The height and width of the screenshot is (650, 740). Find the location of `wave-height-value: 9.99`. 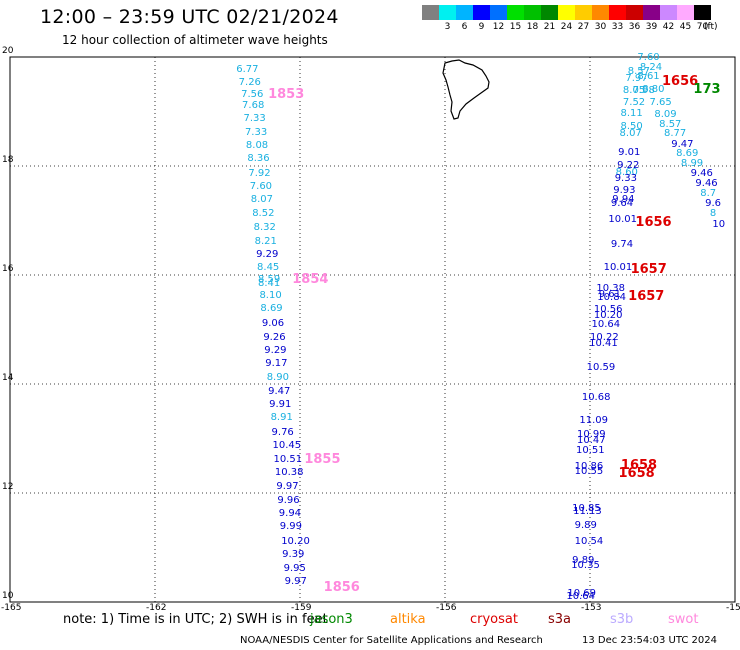

wave-height-value: 9.99 is located at coordinates (291, 527).